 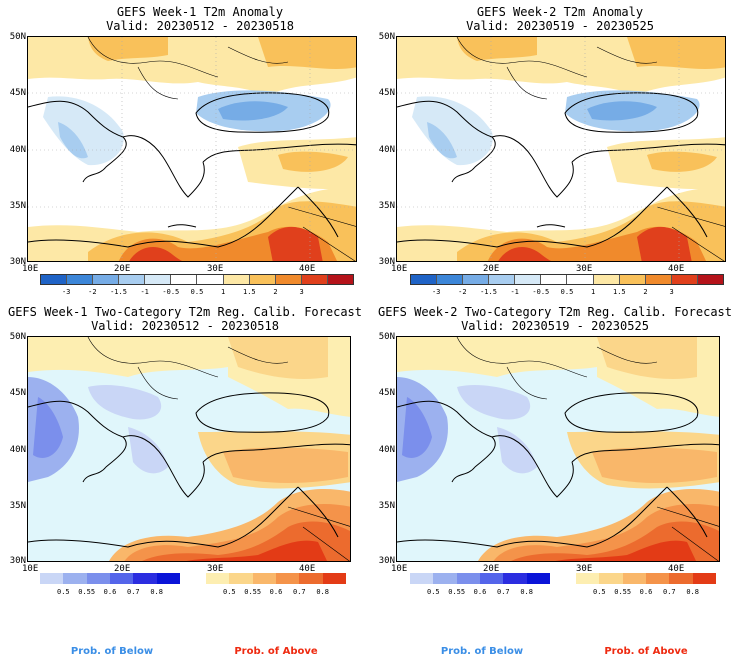 What do you see at coordinates (584, 269) in the screenshot?
I see `panel2-lon-30e: 30E` at bounding box center [584, 269].